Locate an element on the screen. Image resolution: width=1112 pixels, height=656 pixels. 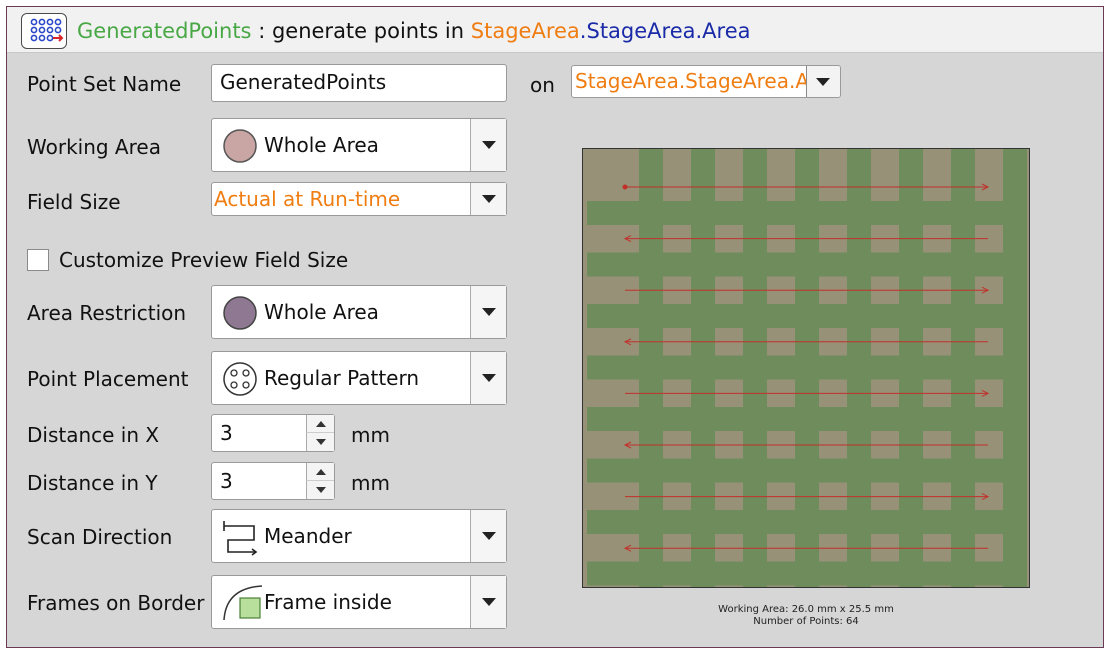
field-size-select: Actual at Run-time is located at coordinates (359, 199).